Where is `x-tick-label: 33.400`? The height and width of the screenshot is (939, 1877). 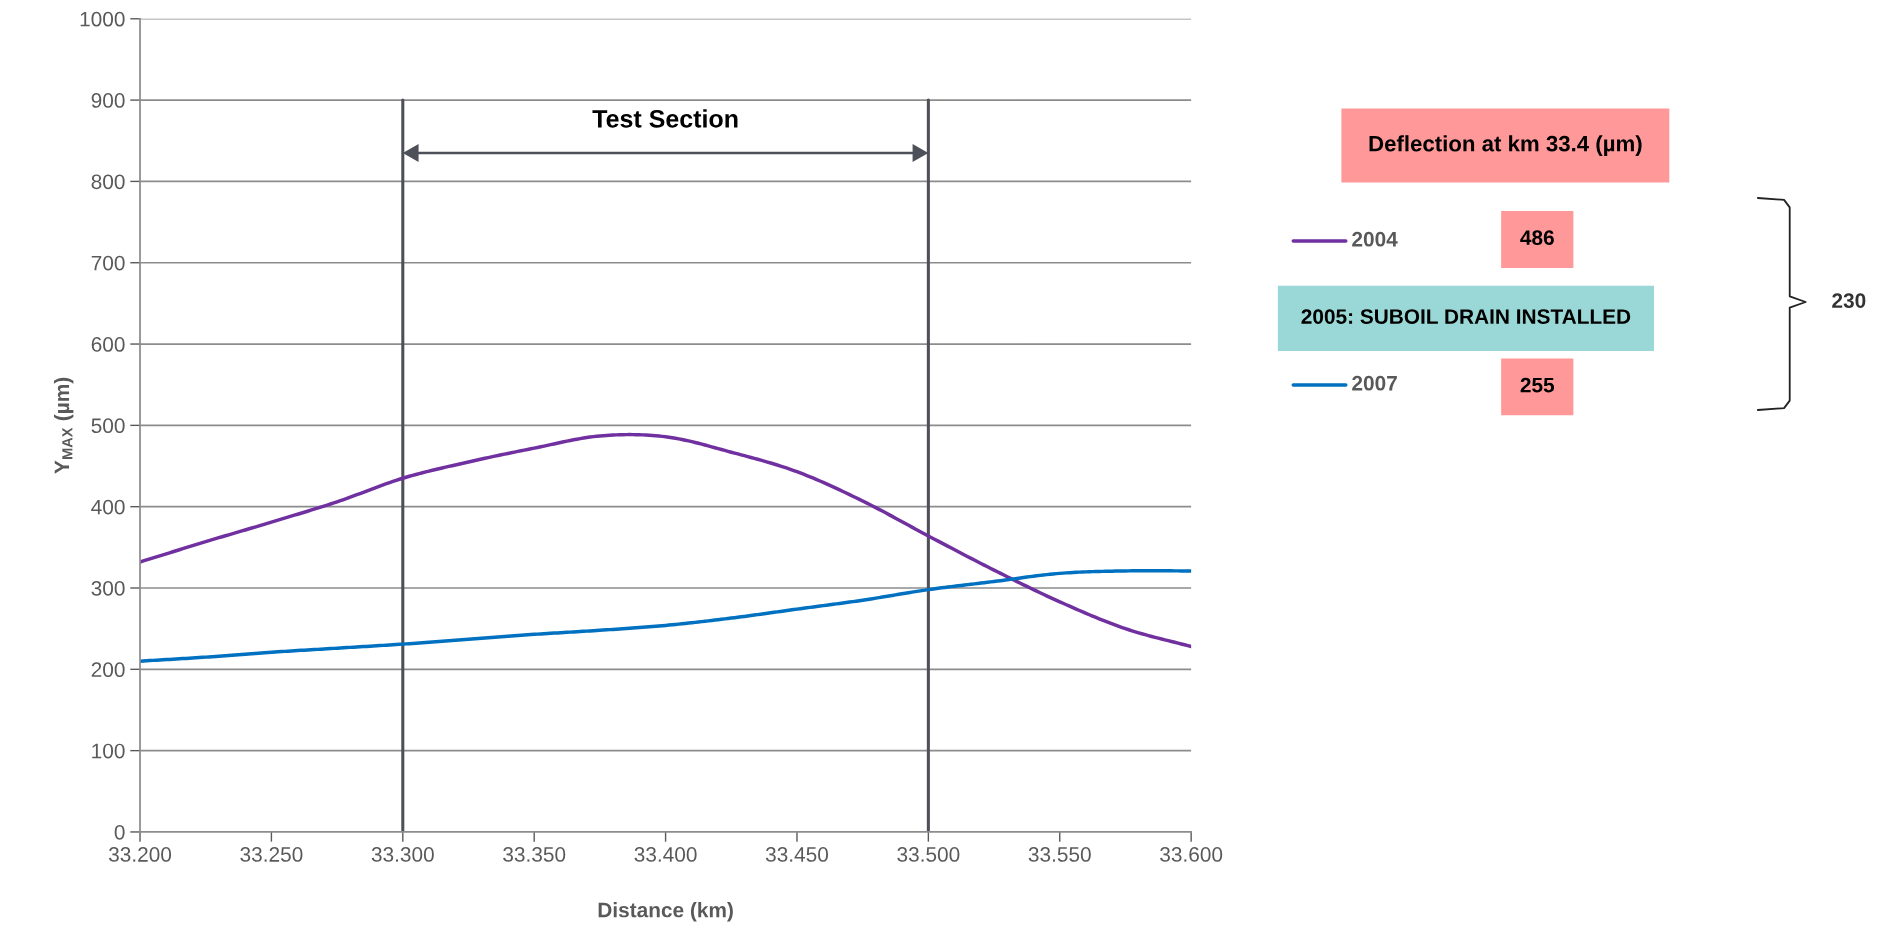
x-tick-label: 33.400 is located at coordinates (665, 854).